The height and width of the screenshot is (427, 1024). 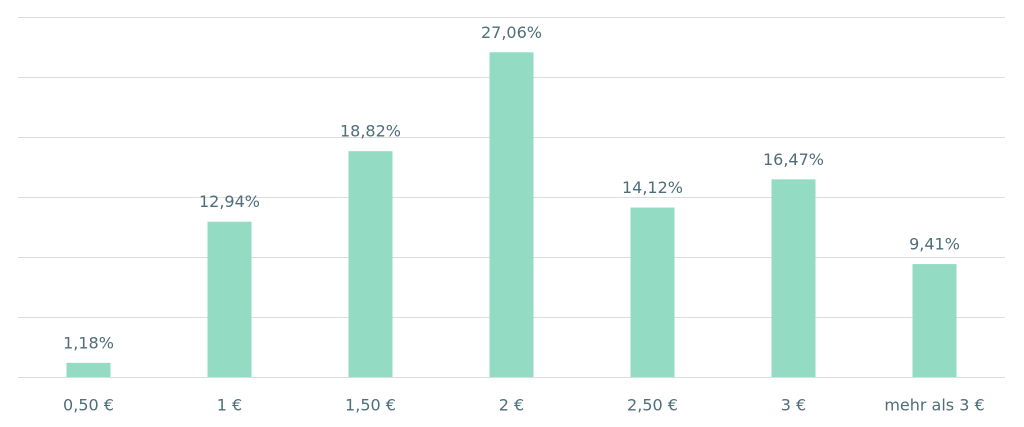 I want to click on x-tick-label: 2 €, so click(x=511, y=405).